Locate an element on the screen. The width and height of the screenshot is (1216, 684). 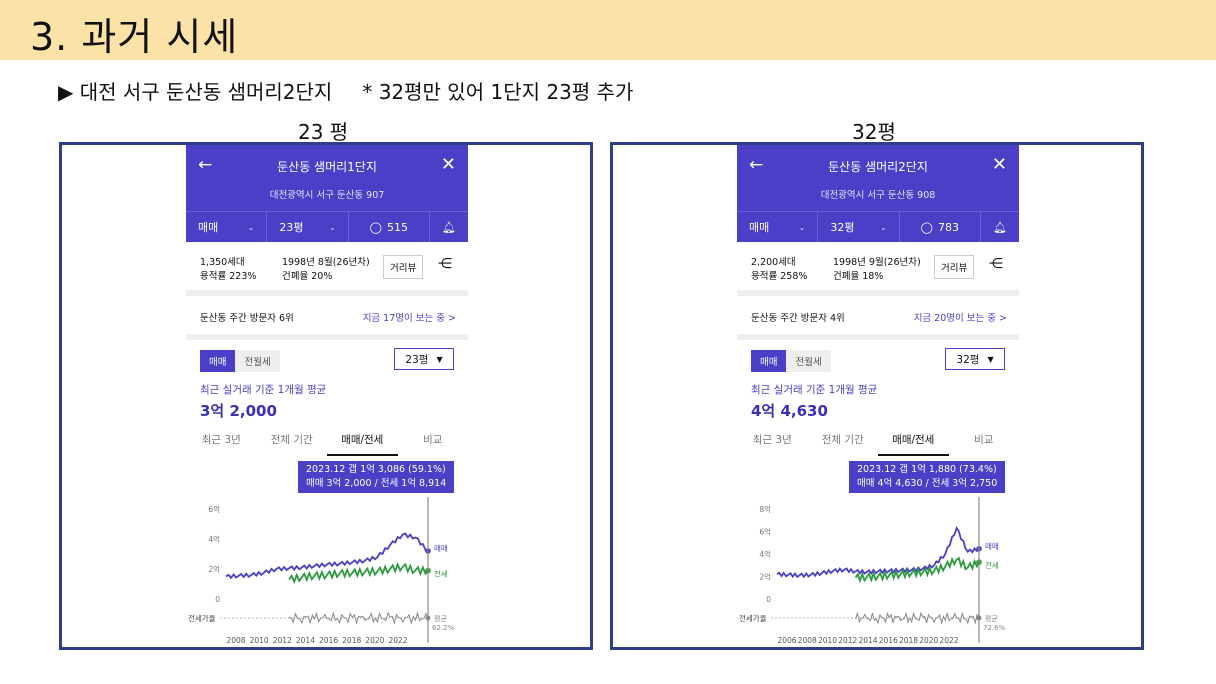
size-dropdown-value: 23평 is located at coordinates (417, 359).